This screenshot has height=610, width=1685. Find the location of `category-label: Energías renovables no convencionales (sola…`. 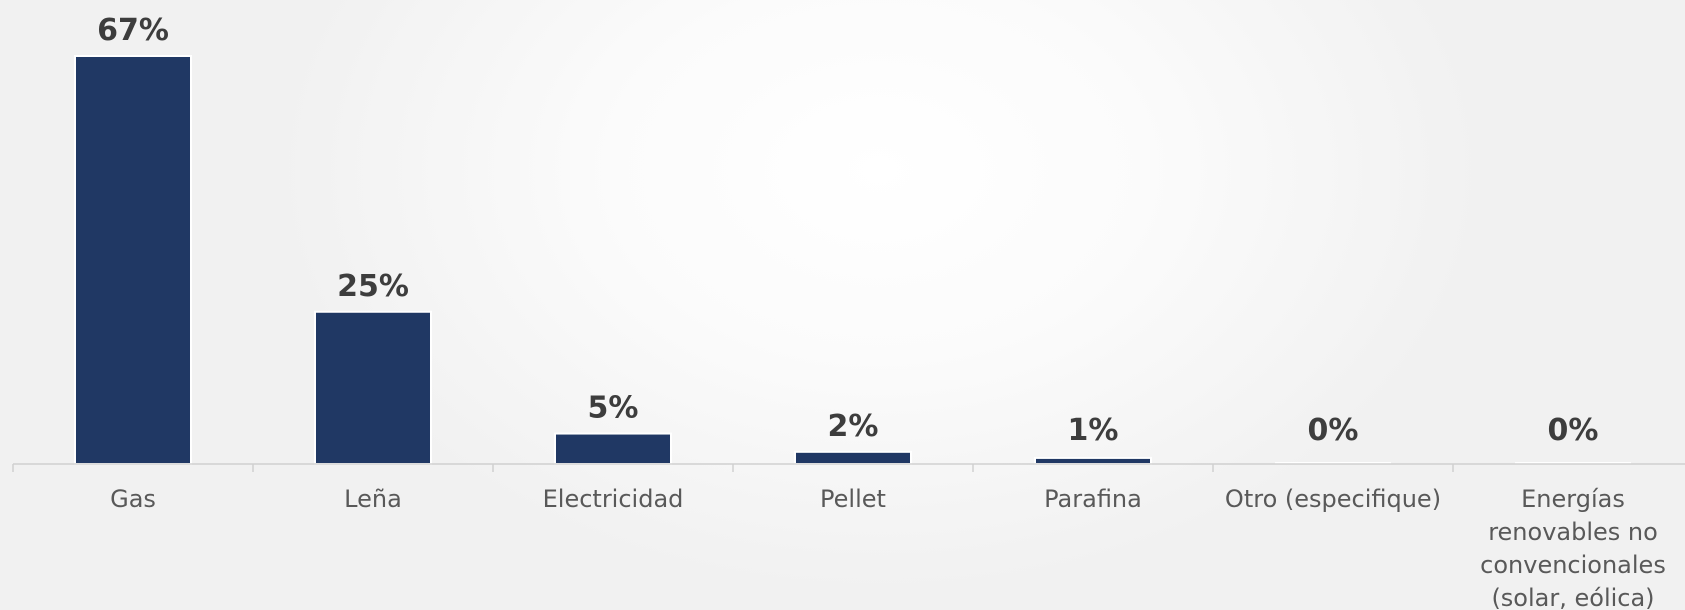

category-label: Energías renovables no convencionales (sola… is located at coordinates (1573, 547).